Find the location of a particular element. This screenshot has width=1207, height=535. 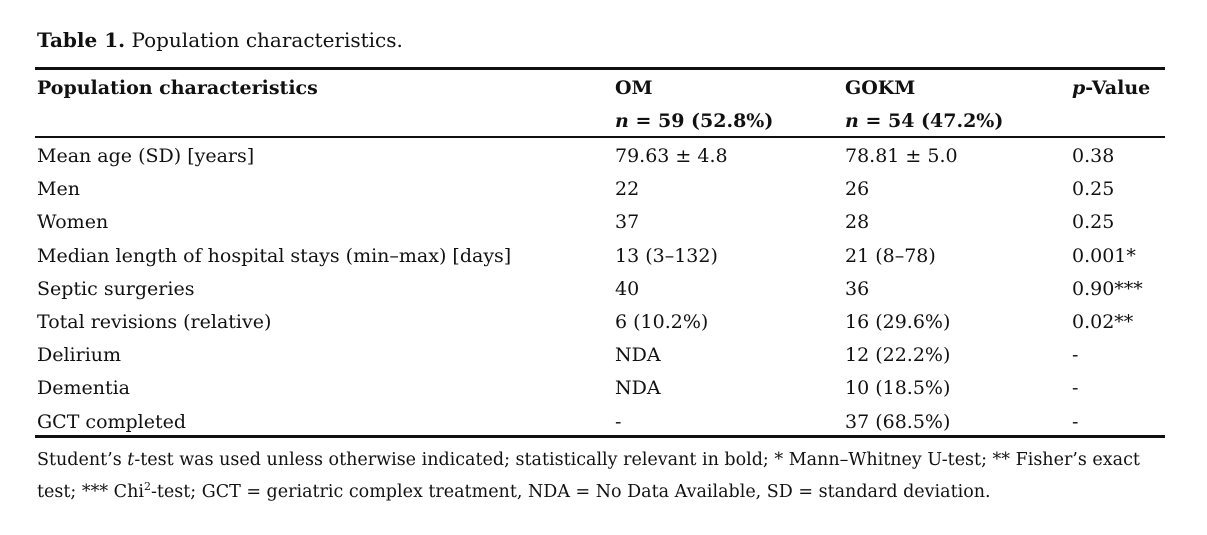

footnote-text: Student’s is located at coordinates (79, 460).